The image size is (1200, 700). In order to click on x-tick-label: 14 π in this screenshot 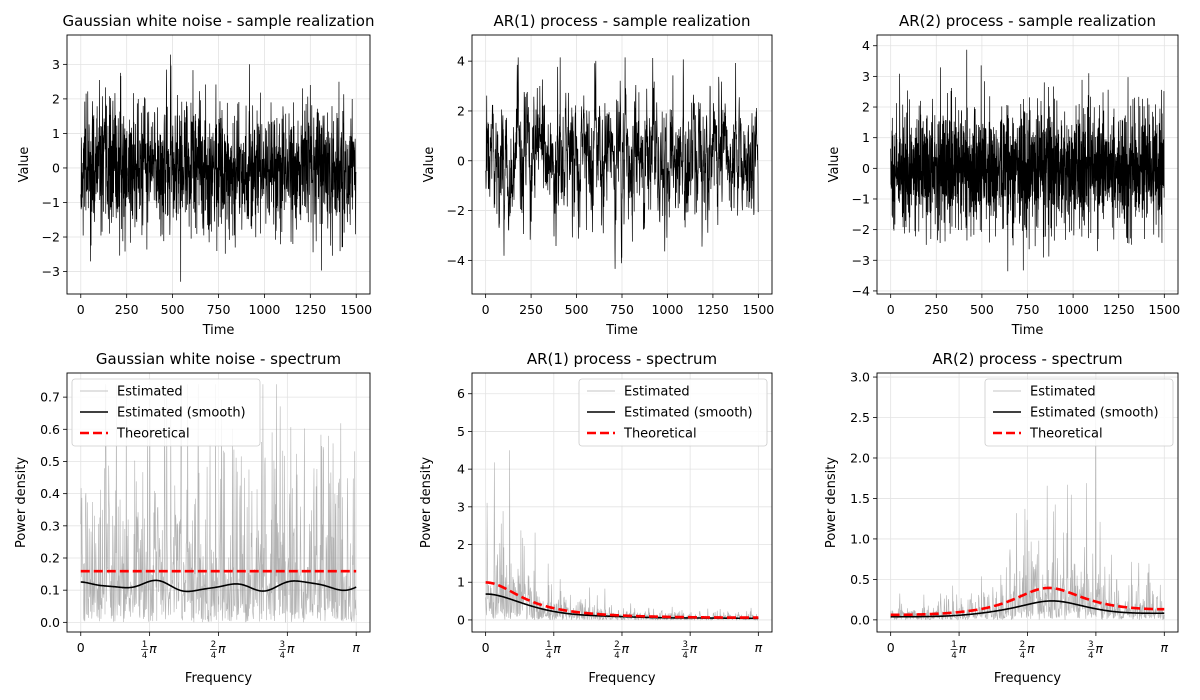, I will do `click(553, 650)`.